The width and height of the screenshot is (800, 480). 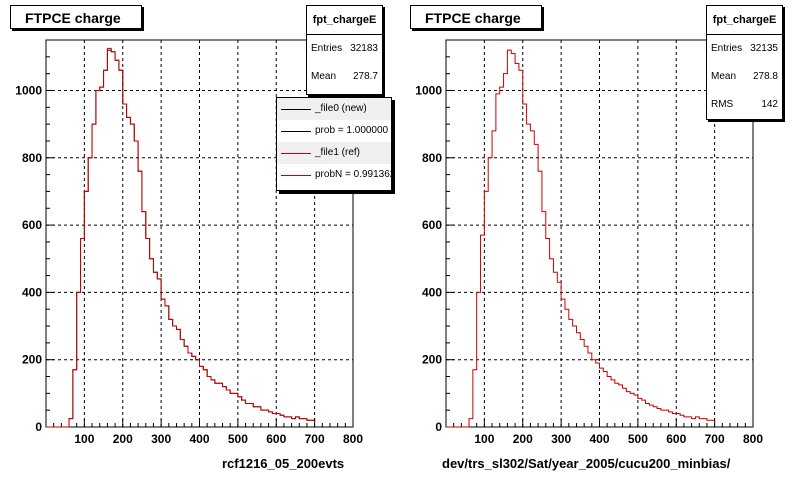 I want to click on stats-label: RMS, so click(x=722, y=104).